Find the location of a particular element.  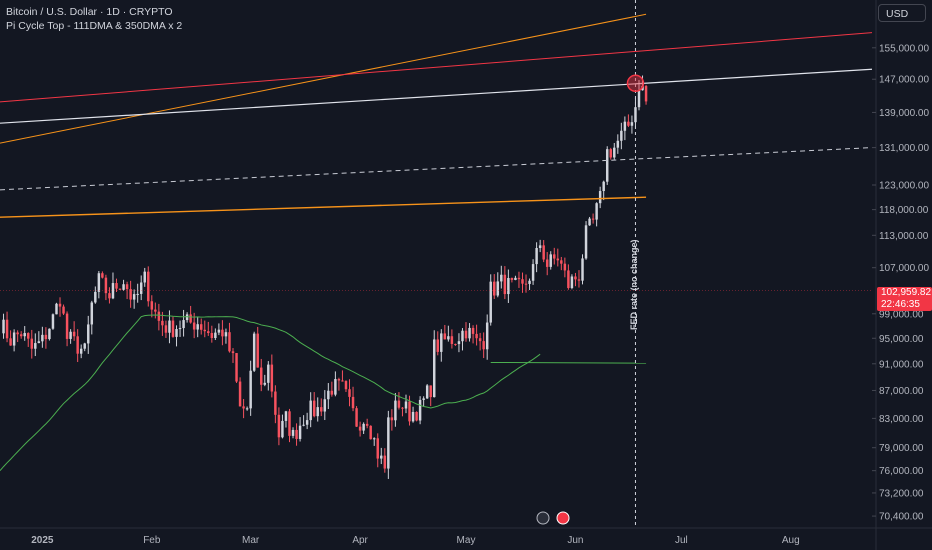

y-tick-label: 95,000.00 is located at coordinates (901, 339).